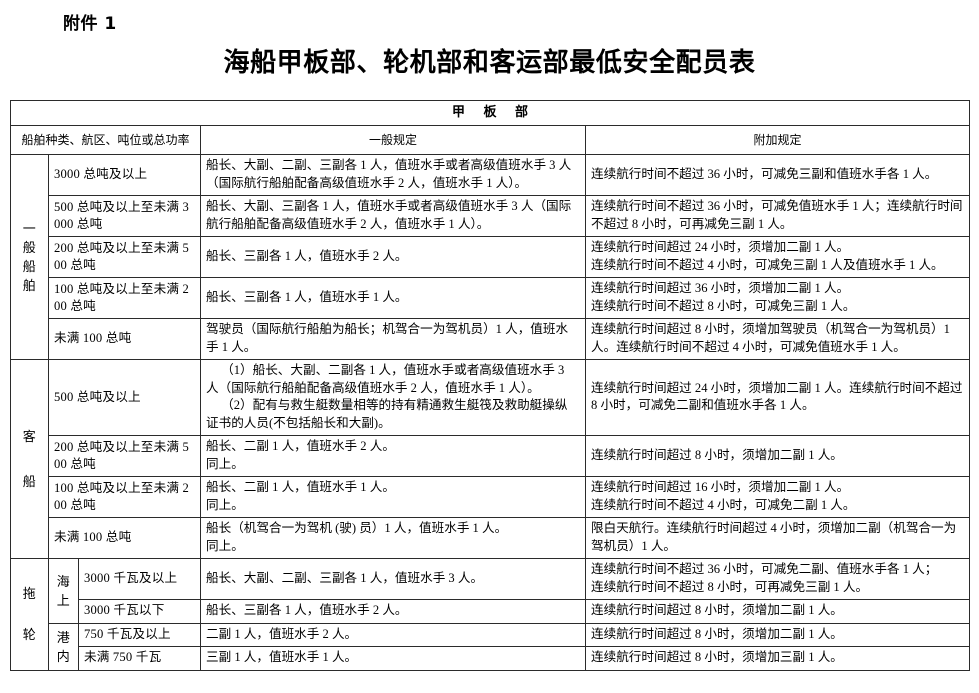 The image size is (979, 693). I want to click on general-rule-line: 船长、大副、二副、三副各 1 人，值班水手 3 人。, so click(345, 577).